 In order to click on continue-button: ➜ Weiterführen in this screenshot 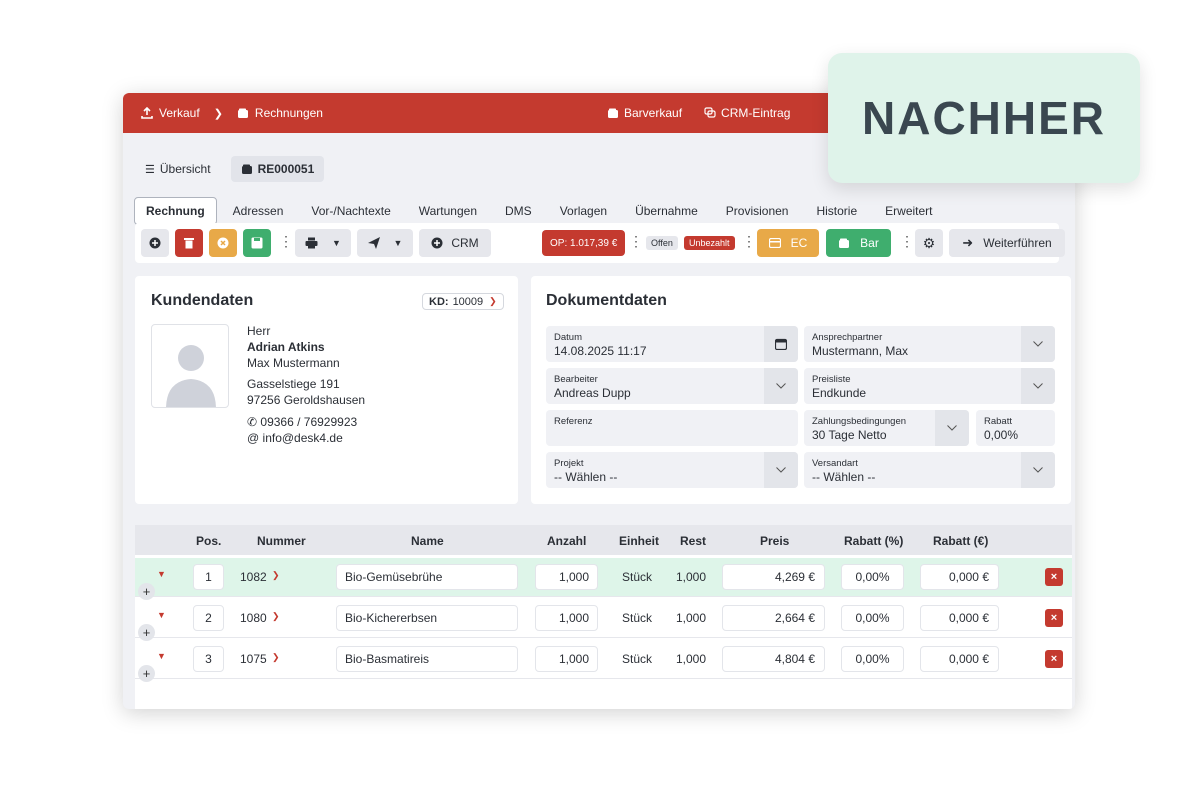, I will do `click(1007, 243)`.